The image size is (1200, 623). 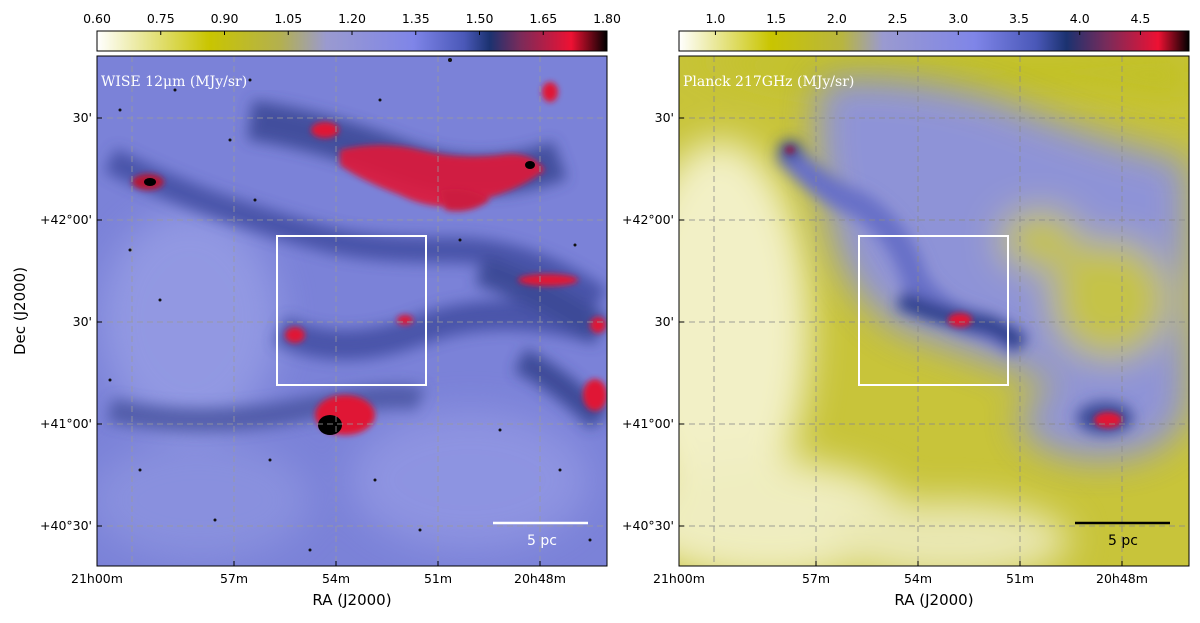 What do you see at coordinates (607, 18) in the screenshot?
I see `wise-cbar-tick-label: 1.80` at bounding box center [607, 18].